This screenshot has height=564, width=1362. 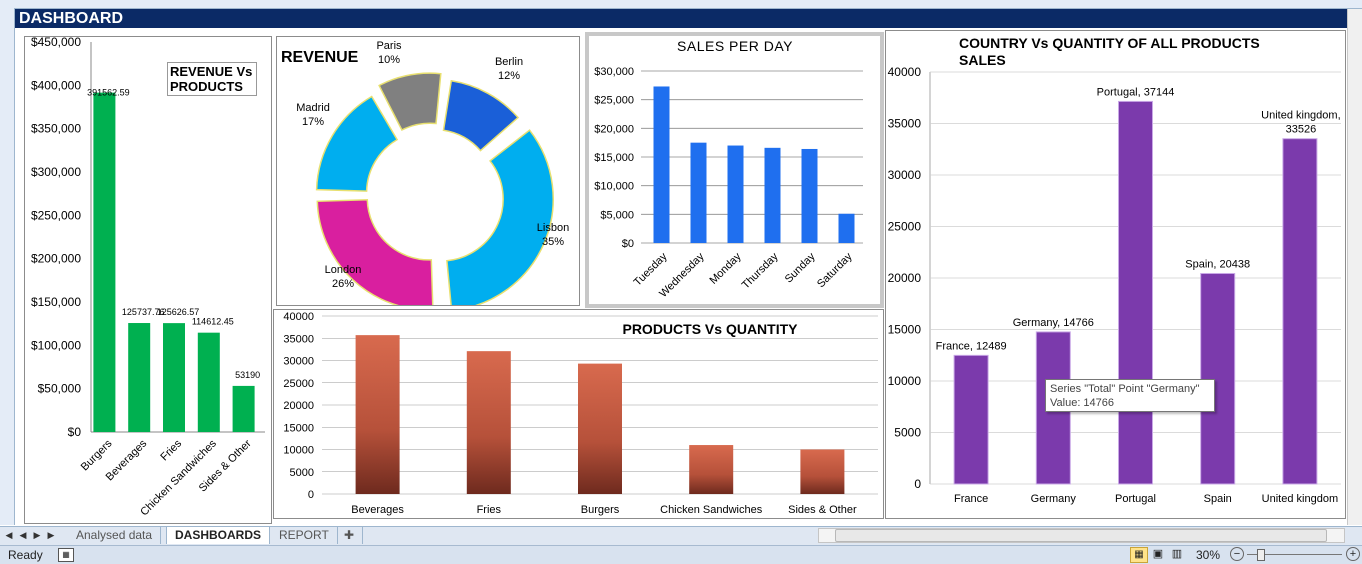 What do you see at coordinates (711, 510) in the screenshot?
I see `x-tick-label: Chicken Sandwiches` at bounding box center [711, 510].